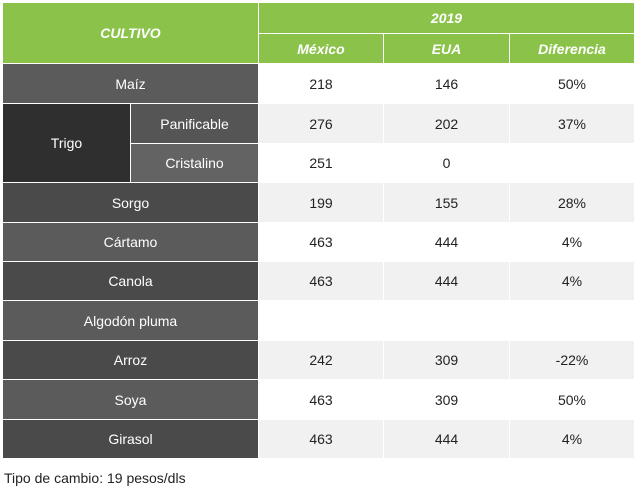 This screenshot has width=636, height=490. Describe the element at coordinates (446, 123) in the screenshot. I see `cell-eua: 202` at that location.